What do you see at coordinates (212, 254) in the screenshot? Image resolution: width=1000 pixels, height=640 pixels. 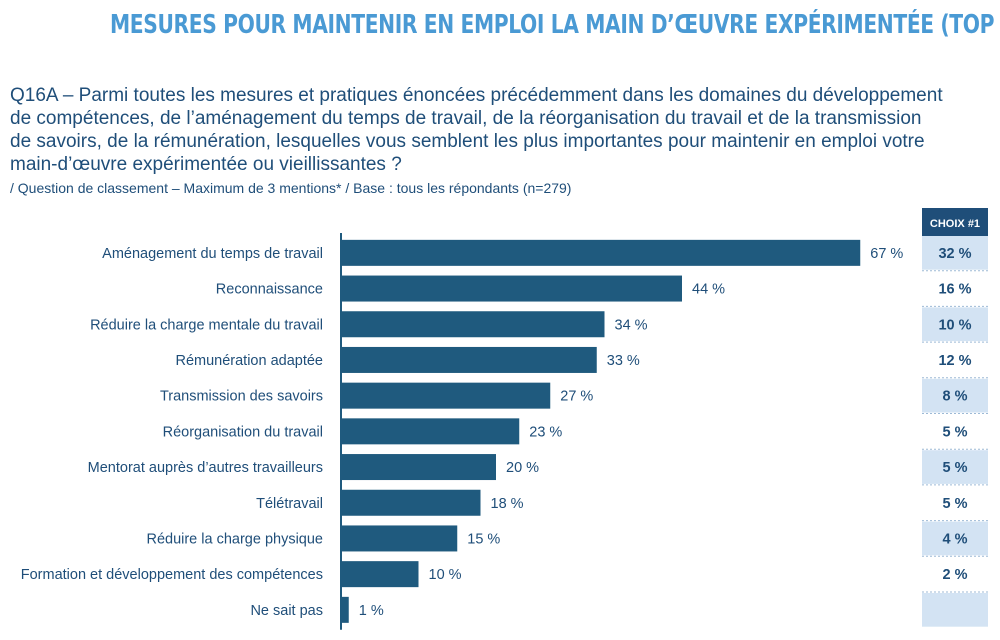 I see `category-label: Aménagement du temps de travail` at bounding box center [212, 254].